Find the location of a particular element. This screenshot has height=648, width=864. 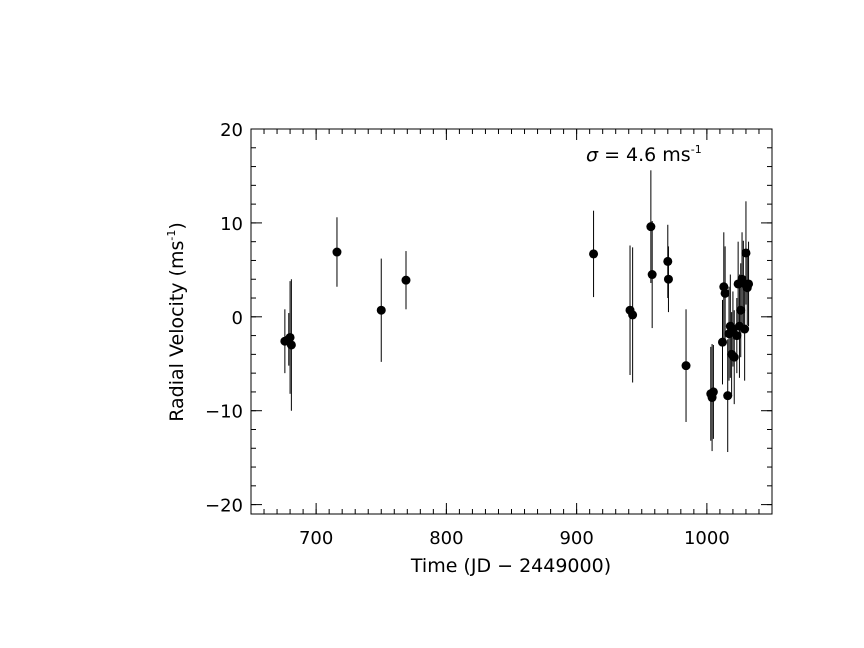

x-tick-label: 700 is located at coordinates (316, 538).